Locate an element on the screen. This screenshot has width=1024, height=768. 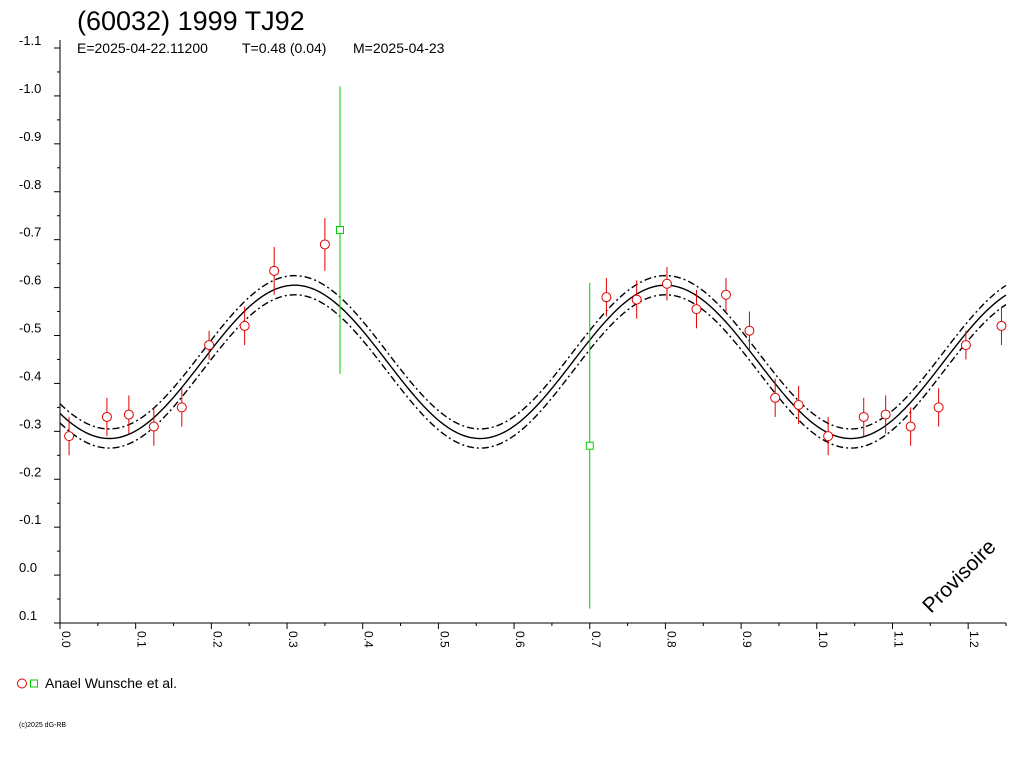
x-tick-label: 0.3 is located at coordinates (293, 639).